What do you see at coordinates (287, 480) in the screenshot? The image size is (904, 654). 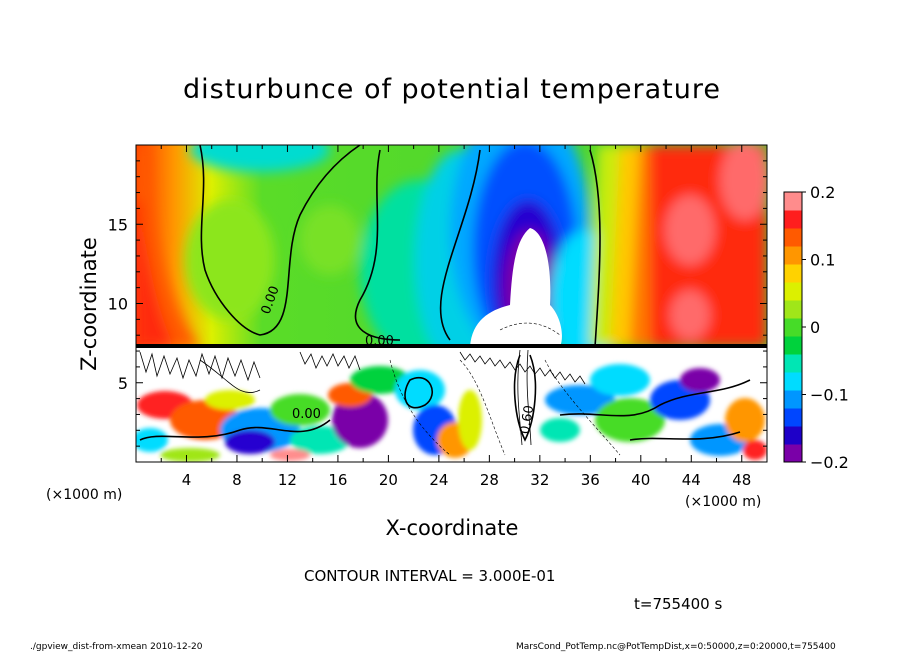 I see `x-tick-label: 12` at bounding box center [287, 480].